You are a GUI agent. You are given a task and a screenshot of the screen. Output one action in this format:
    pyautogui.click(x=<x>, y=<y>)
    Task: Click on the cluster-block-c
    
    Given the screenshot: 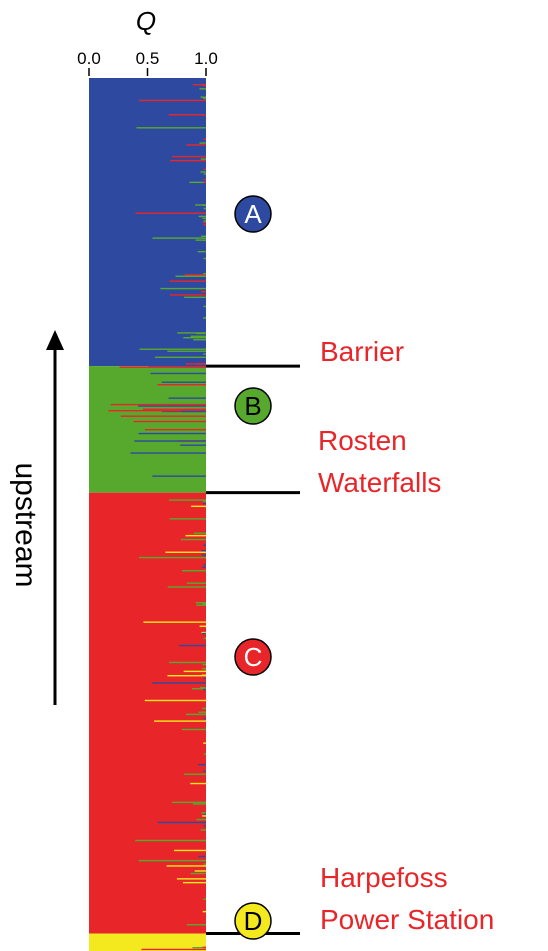 What is the action you would take?
    pyautogui.click(x=147, y=713)
    